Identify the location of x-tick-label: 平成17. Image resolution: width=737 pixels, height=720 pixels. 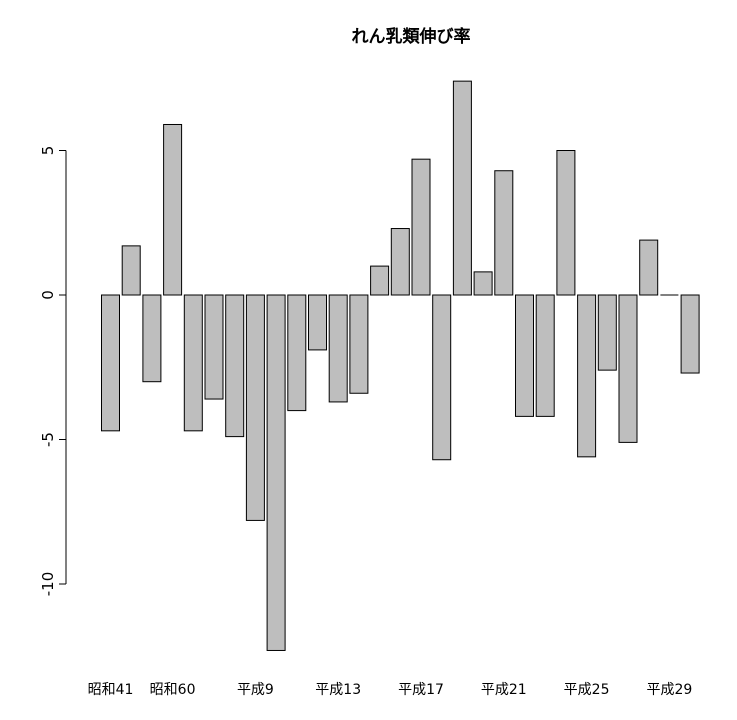
(421, 690).